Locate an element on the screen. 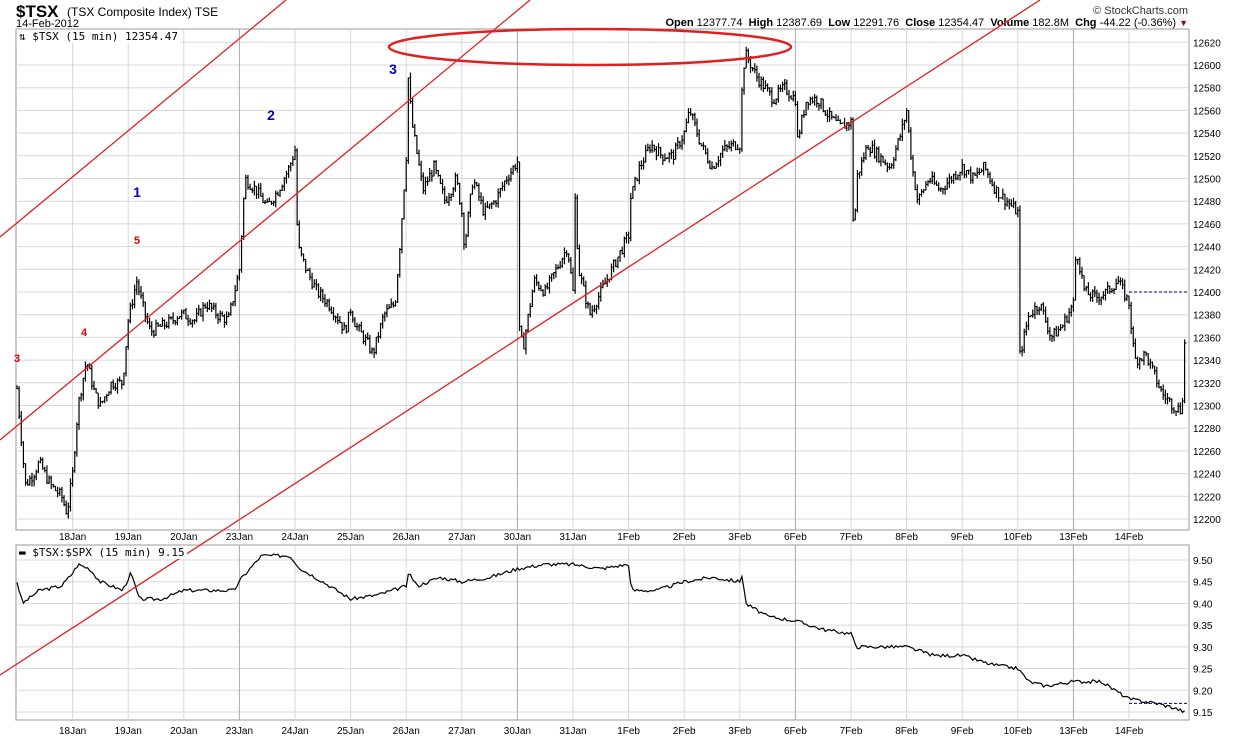 The width and height of the screenshot is (1240, 737). y-tick-label: 12320 is located at coordinates (1207, 384).